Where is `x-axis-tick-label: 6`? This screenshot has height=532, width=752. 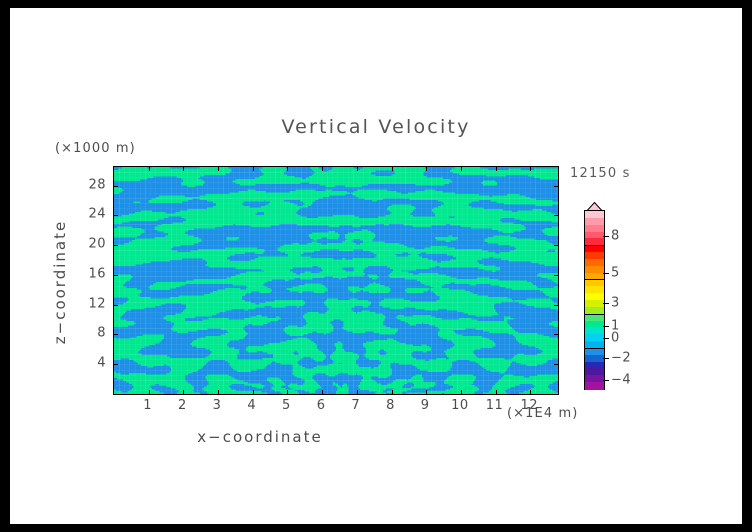 x-axis-tick-label: 6 is located at coordinates (321, 405).